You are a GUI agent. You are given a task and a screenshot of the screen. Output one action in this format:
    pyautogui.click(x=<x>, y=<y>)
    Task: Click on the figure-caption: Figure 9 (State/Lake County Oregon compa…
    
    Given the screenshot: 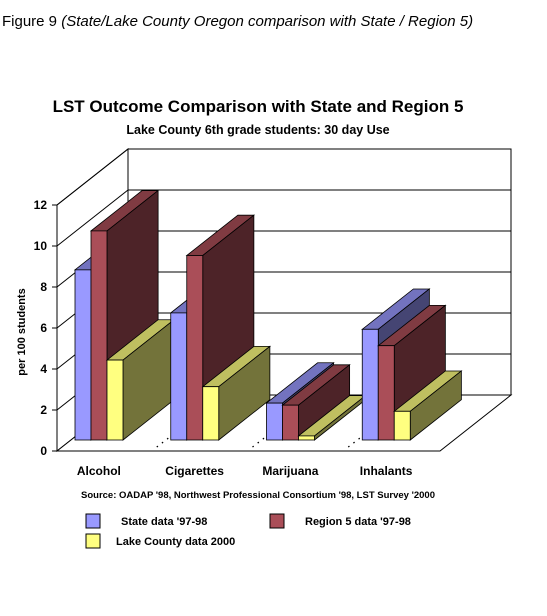 What is the action you would take?
    pyautogui.click(x=237, y=21)
    